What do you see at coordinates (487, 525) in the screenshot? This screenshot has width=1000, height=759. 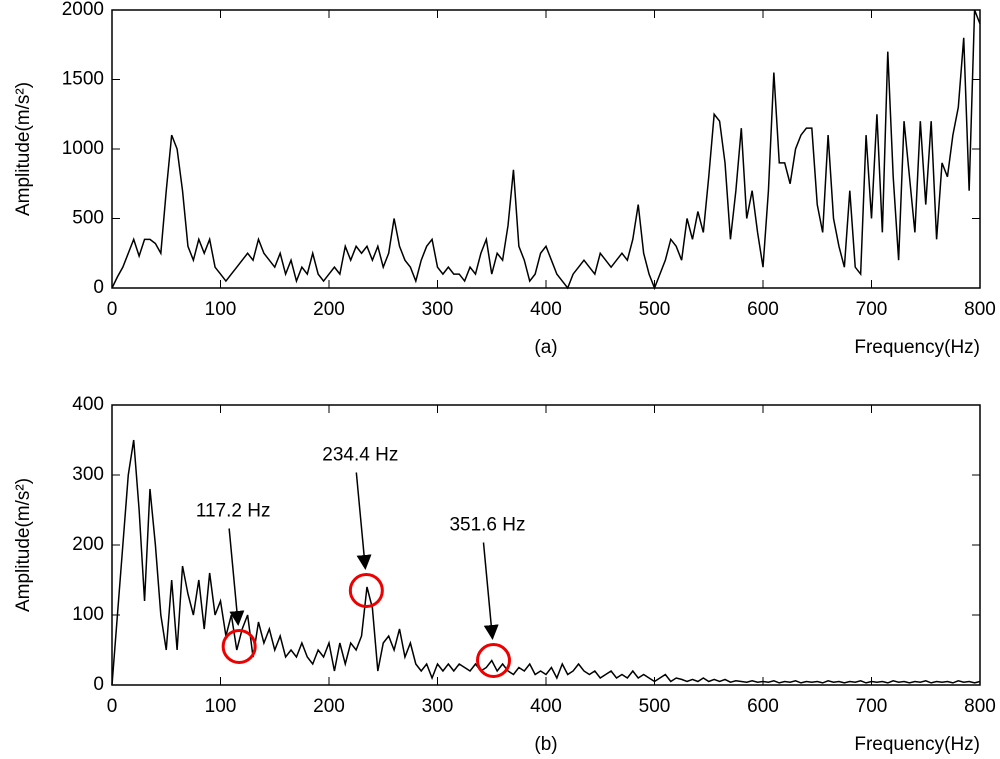 I see `annotation: 351.6 Hz` at bounding box center [487, 525].